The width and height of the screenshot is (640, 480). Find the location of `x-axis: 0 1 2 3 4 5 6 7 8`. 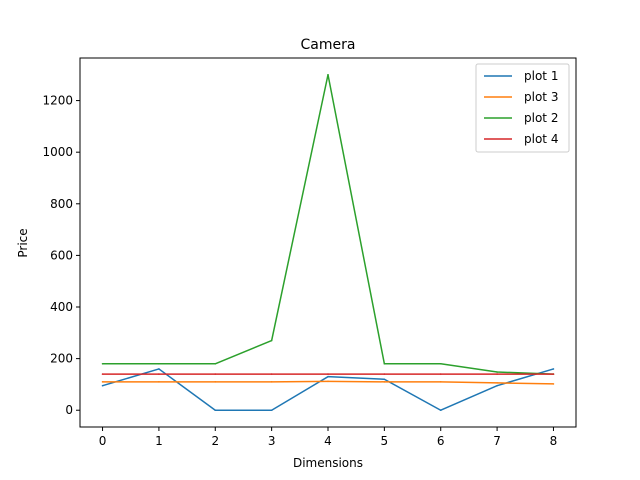

x-axis: 0 1 2 3 4 5 6 7 8 is located at coordinates (328, 437).